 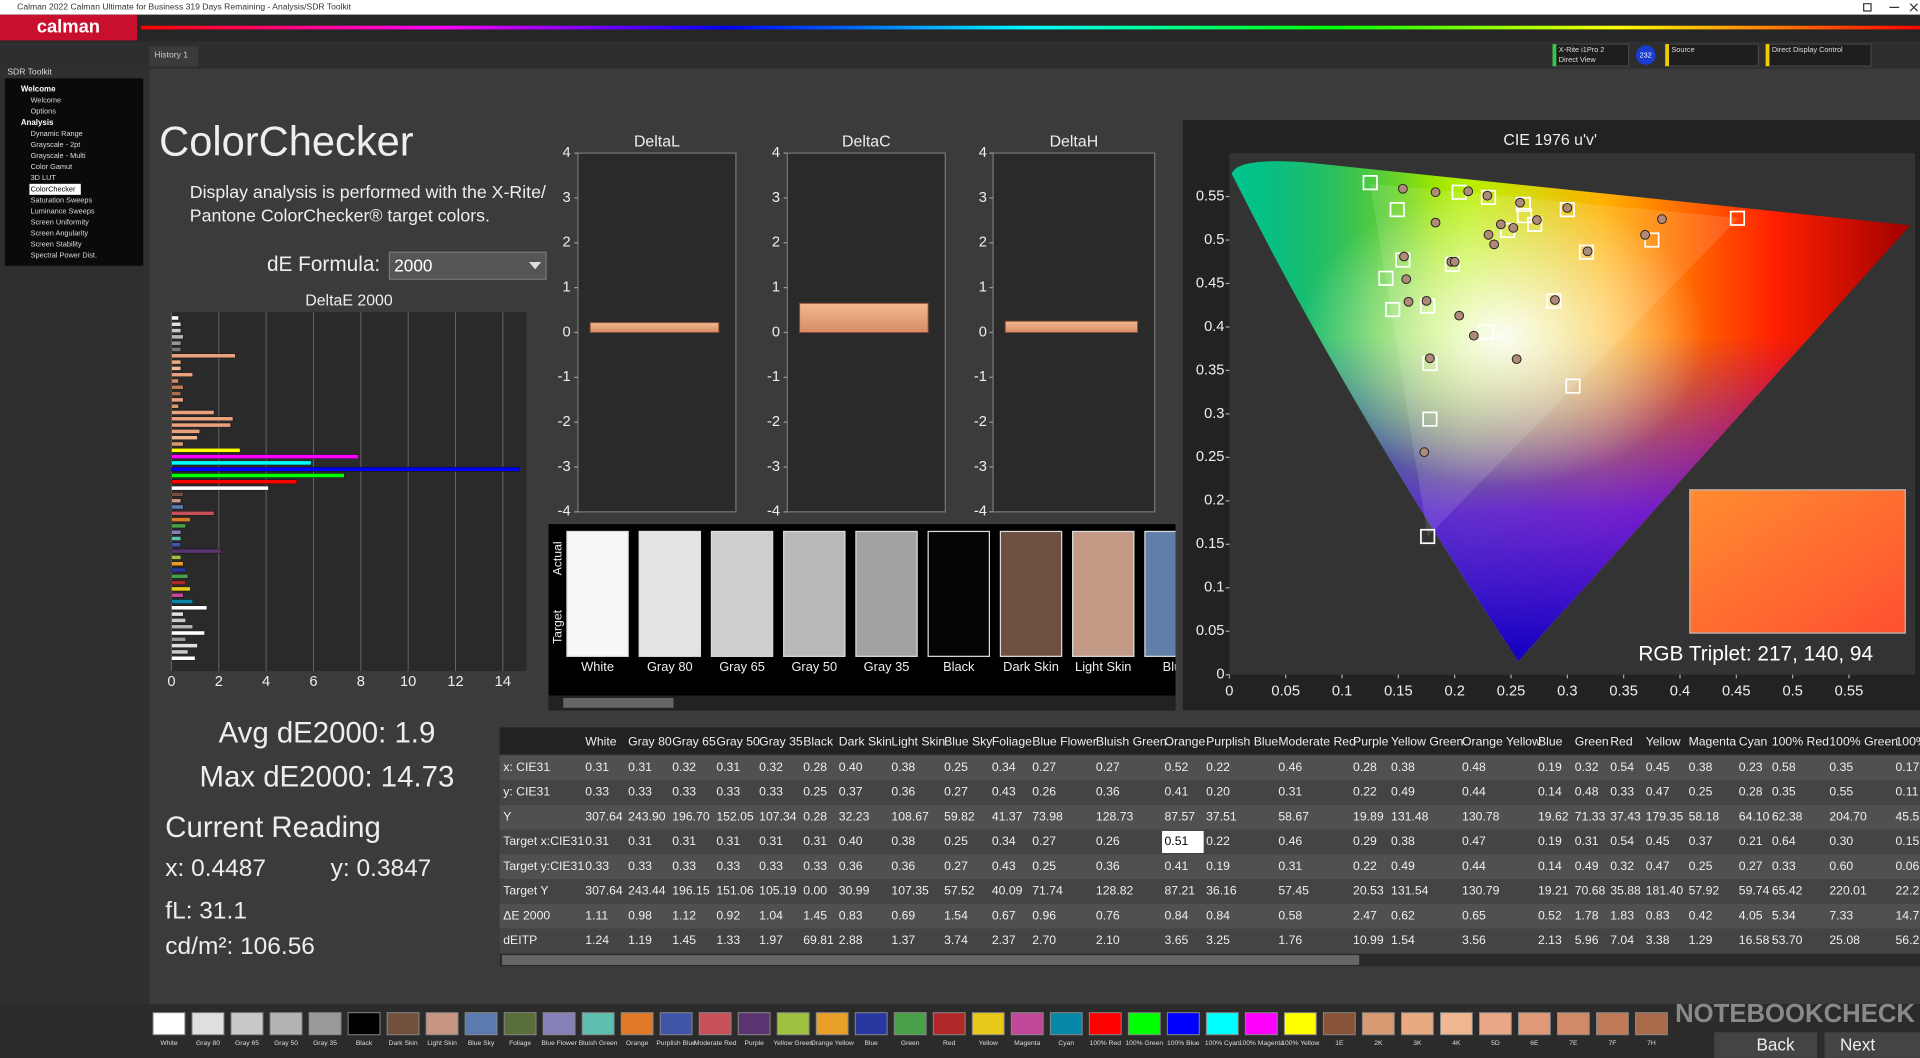 What do you see at coordinates (60, 221) in the screenshot?
I see `tree-item: Screen Uniformity` at bounding box center [60, 221].